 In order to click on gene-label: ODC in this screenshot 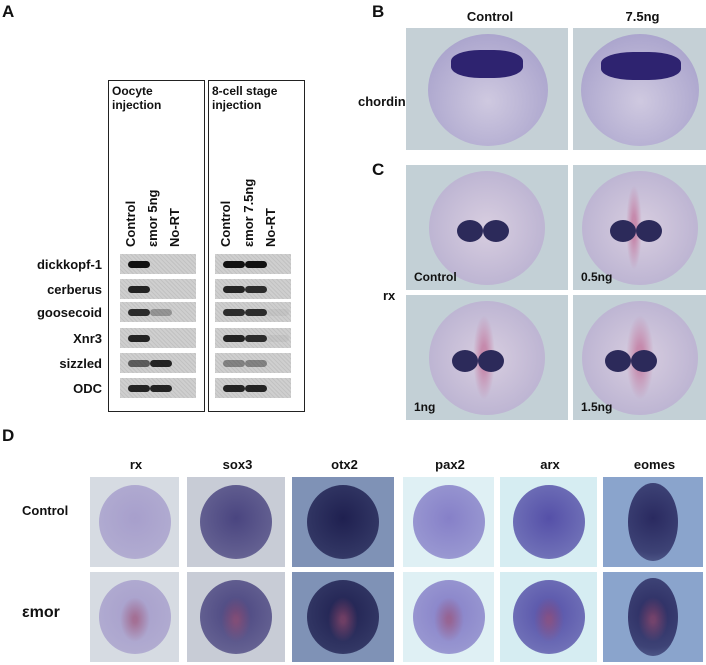, I will do `click(87, 388)`.